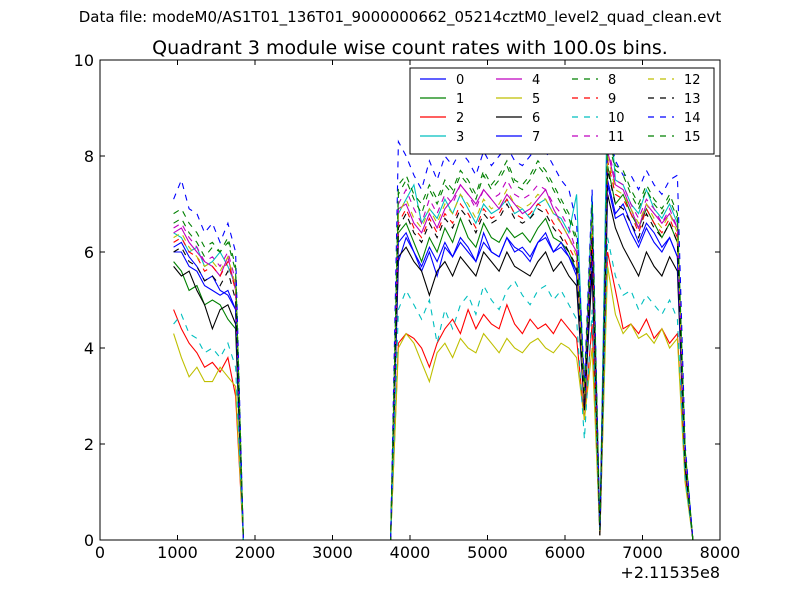 This screenshot has height=600, width=800. What do you see at coordinates (536, 118) in the screenshot?
I see `legend-label-6: 6` at bounding box center [536, 118].